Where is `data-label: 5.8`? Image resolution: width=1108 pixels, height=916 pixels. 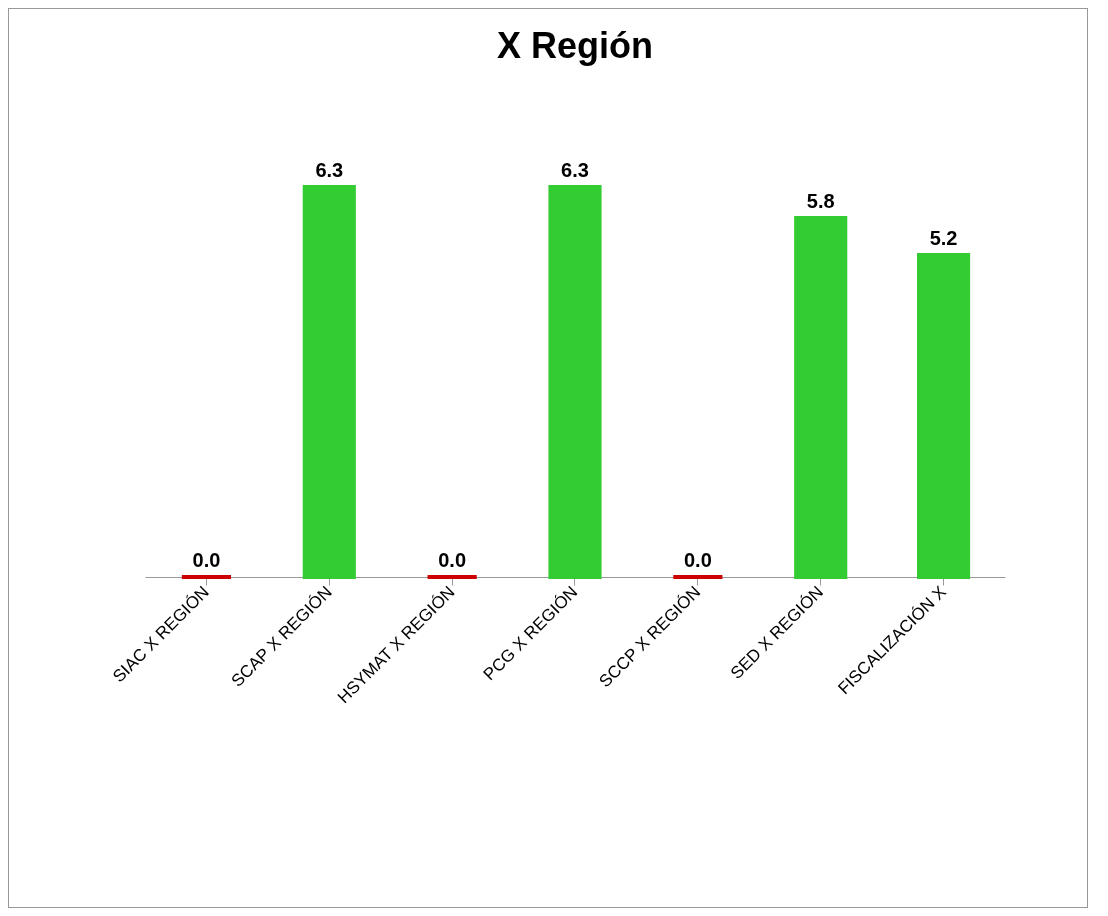
data-label: 5.8 is located at coordinates (820, 200).